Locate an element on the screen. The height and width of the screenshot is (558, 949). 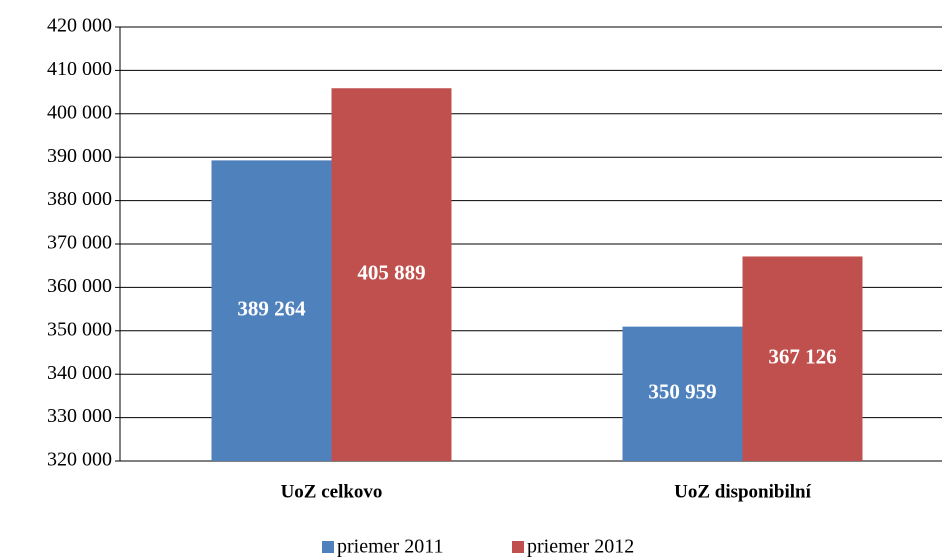
y-tick-label: 350 000 is located at coordinates (79, 329).